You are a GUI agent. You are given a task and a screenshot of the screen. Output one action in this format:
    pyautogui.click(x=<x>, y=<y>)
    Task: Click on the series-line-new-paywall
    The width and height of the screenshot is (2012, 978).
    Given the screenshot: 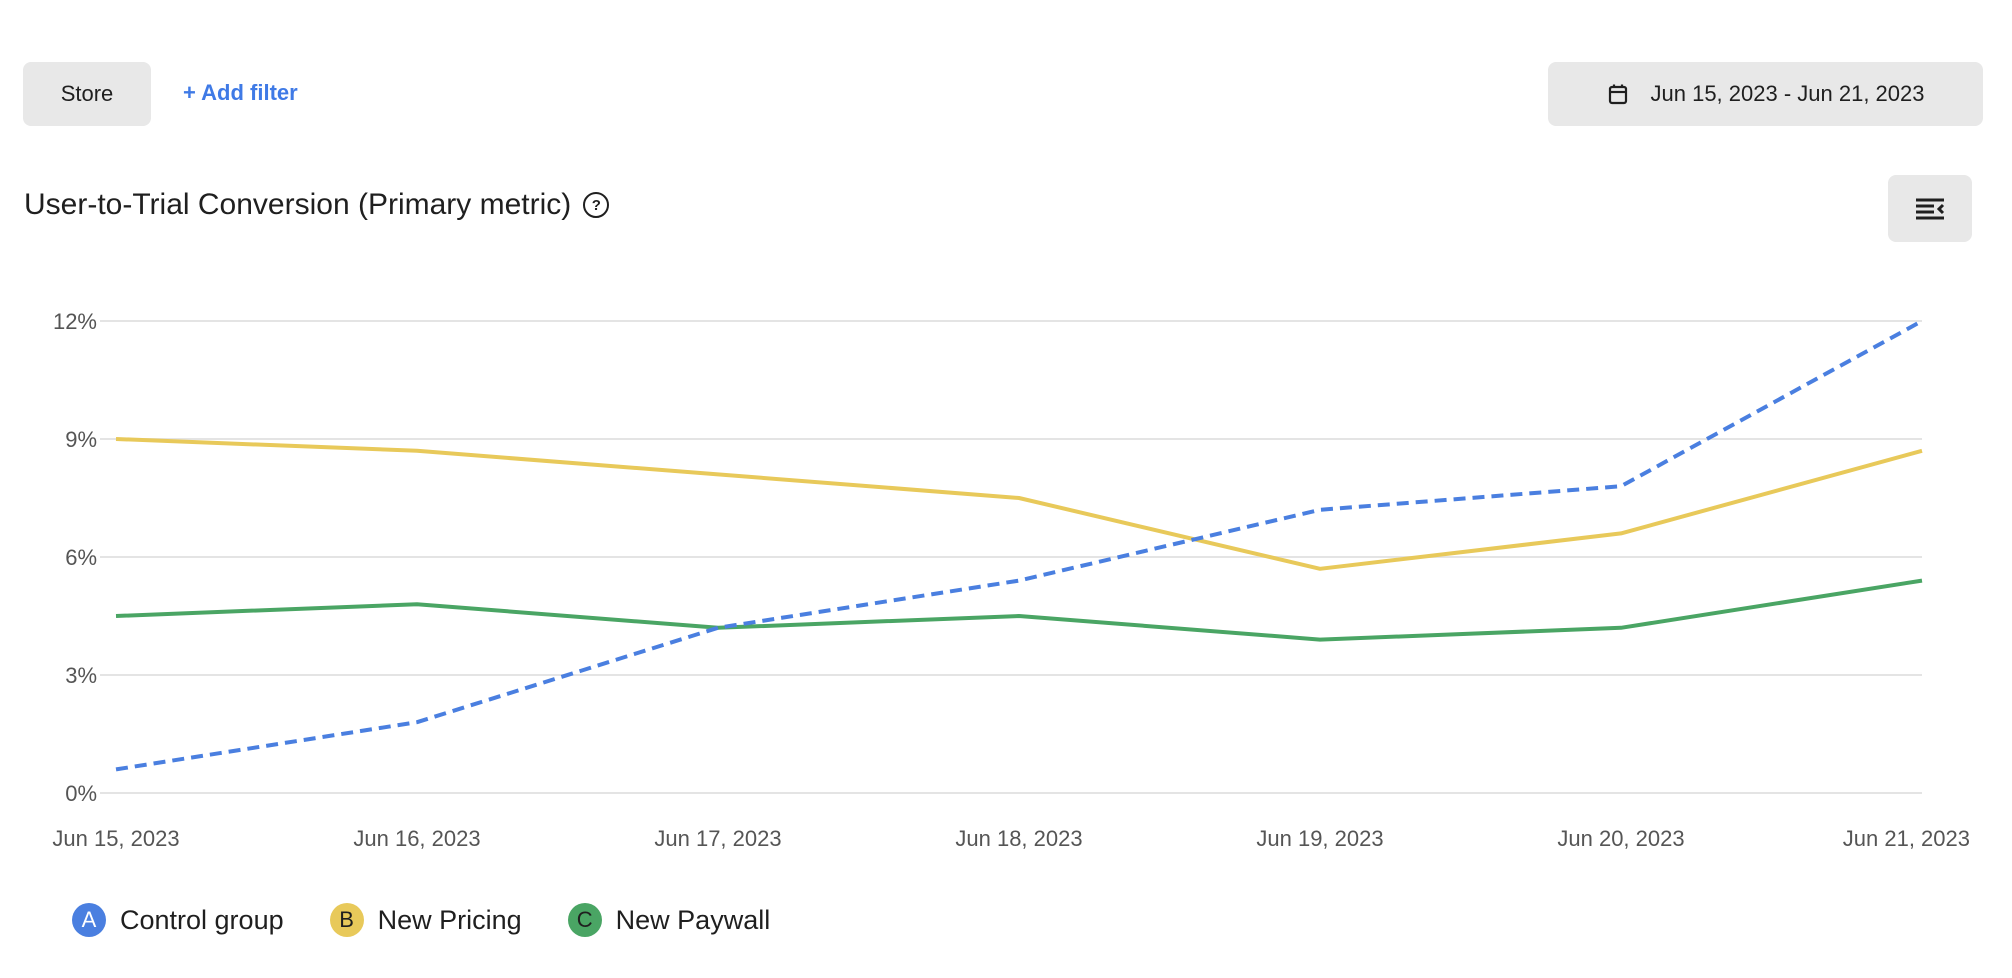 What is the action you would take?
    pyautogui.click(x=1019, y=610)
    